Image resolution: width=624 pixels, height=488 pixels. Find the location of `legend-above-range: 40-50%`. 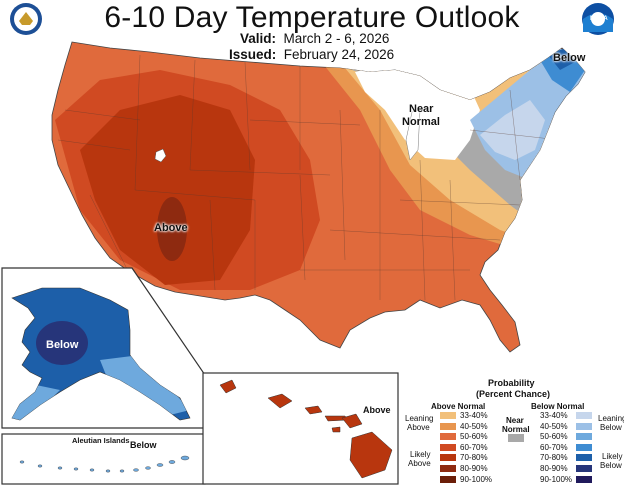

legend-above-range: 40-50% is located at coordinates (474, 426).